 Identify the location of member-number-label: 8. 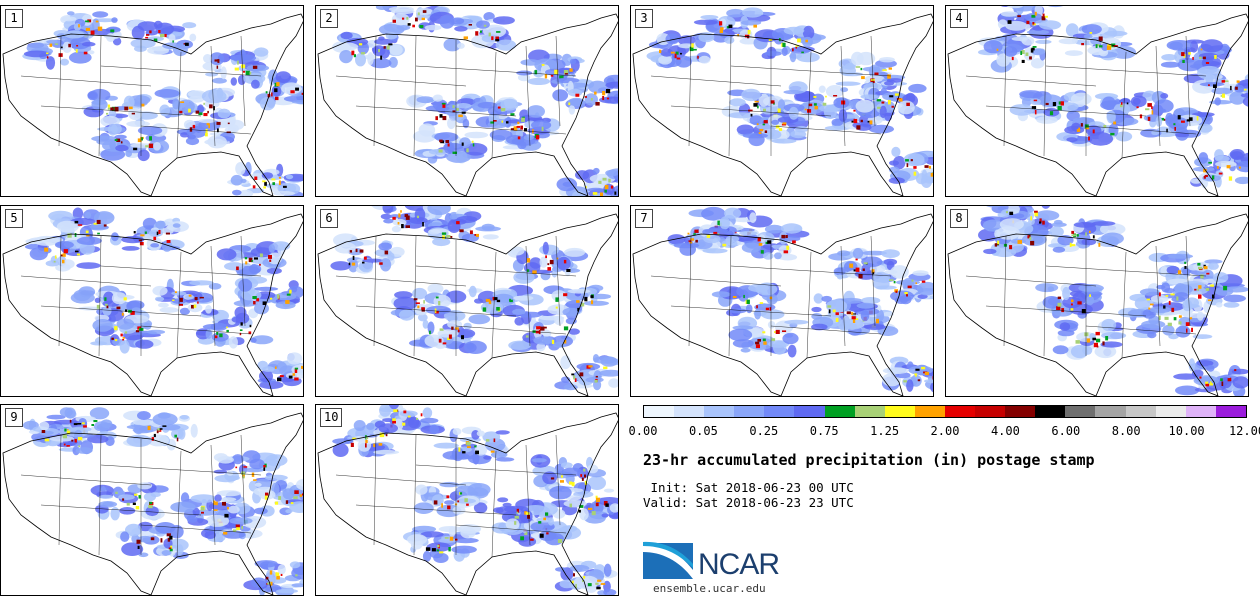
(959, 218).